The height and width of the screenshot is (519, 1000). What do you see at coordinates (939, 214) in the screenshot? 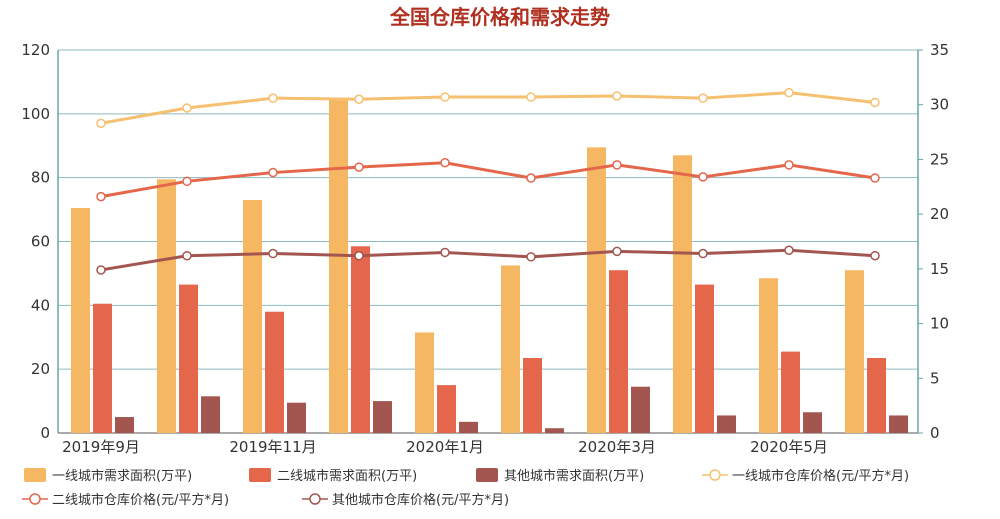
I see `right-tick-label: 20` at bounding box center [939, 214].